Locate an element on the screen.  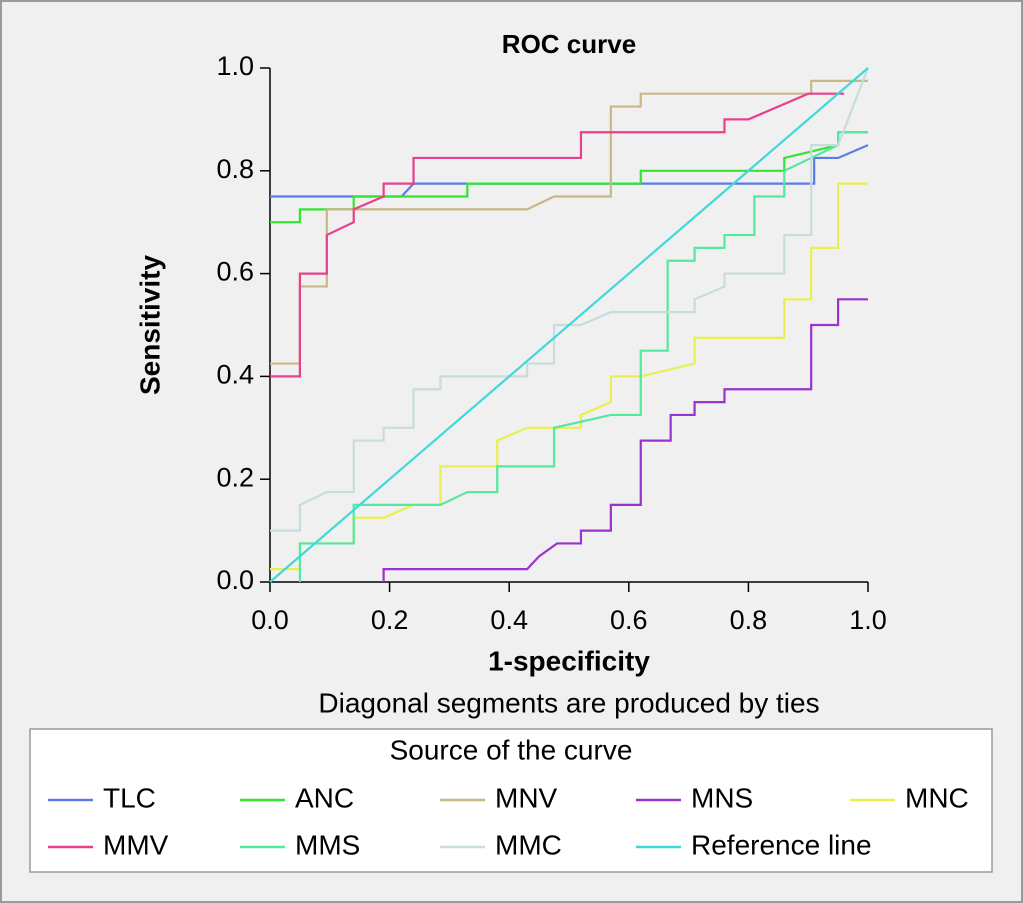
legend-label: Reference line is located at coordinates (781, 844).